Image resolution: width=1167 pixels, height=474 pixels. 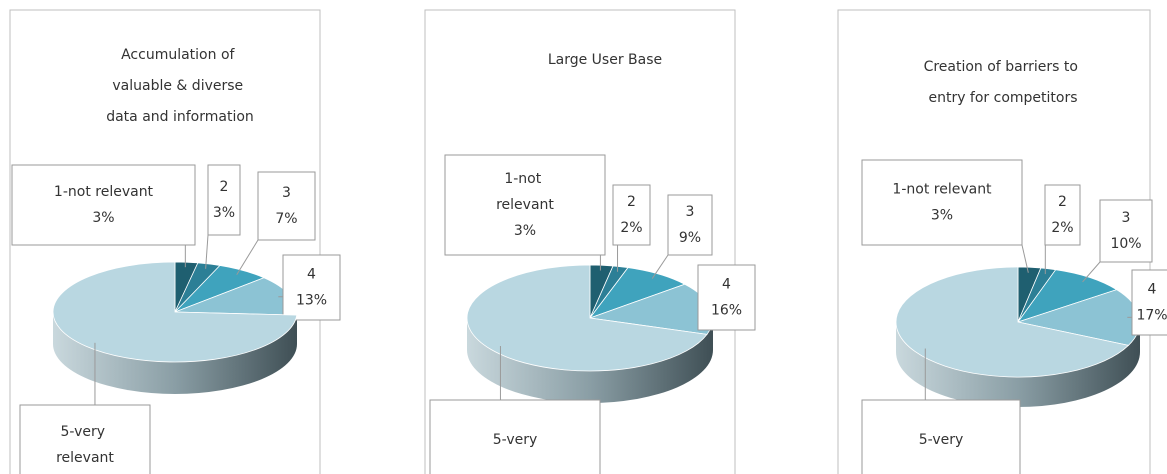 What do you see at coordinates (1125, 244) in the screenshot?
I see `value-label: 10%` at bounding box center [1125, 244].